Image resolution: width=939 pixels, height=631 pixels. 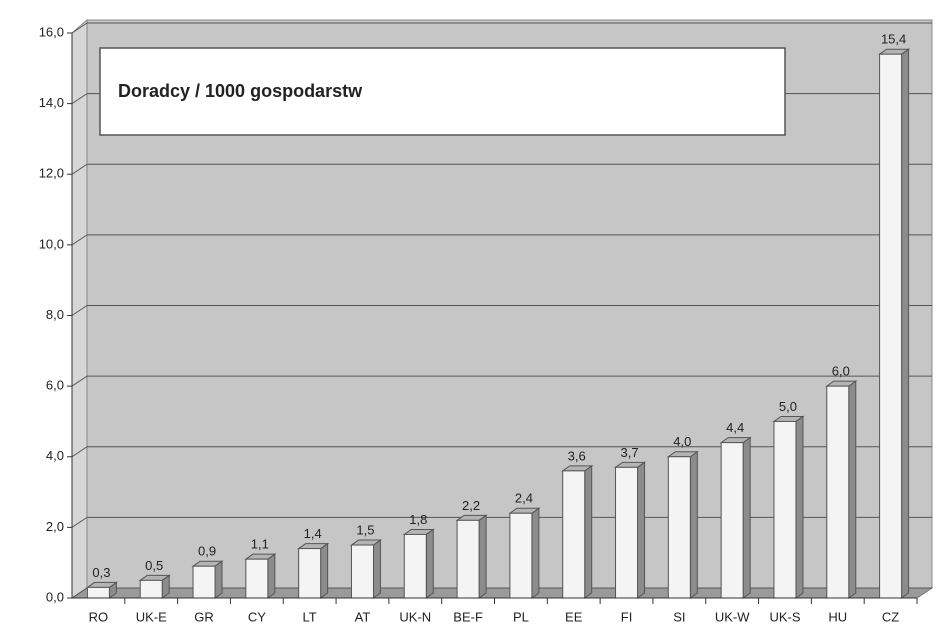 I want to click on side-wall, so click(x=79, y=308).